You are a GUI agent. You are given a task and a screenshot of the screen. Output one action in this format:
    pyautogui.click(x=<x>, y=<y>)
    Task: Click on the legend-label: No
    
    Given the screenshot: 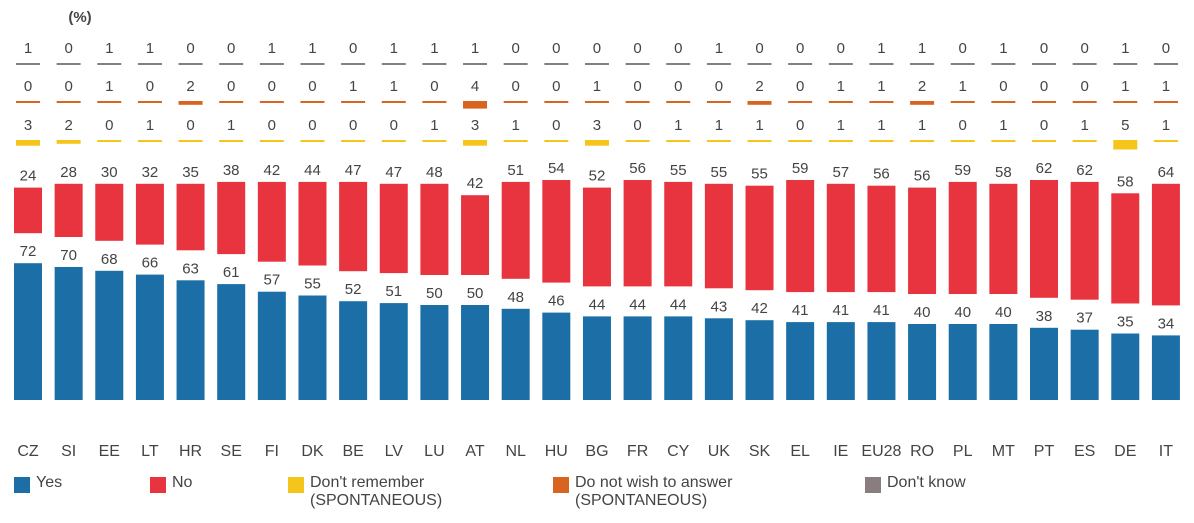 What is the action you would take?
    pyautogui.click(x=182, y=482)
    